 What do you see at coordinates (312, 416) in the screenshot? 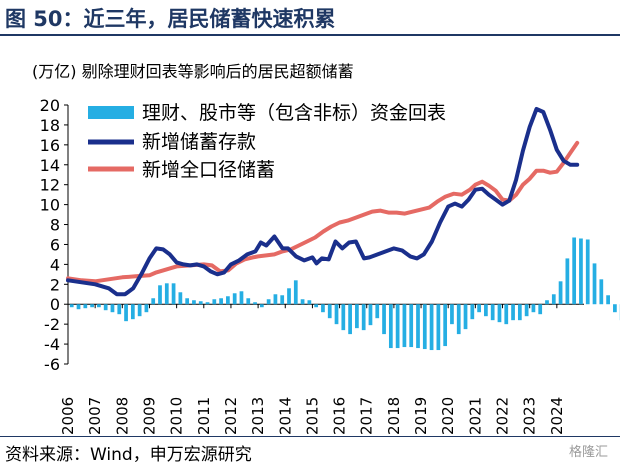
I see `x-tick-label: 2015` at bounding box center [312, 416].